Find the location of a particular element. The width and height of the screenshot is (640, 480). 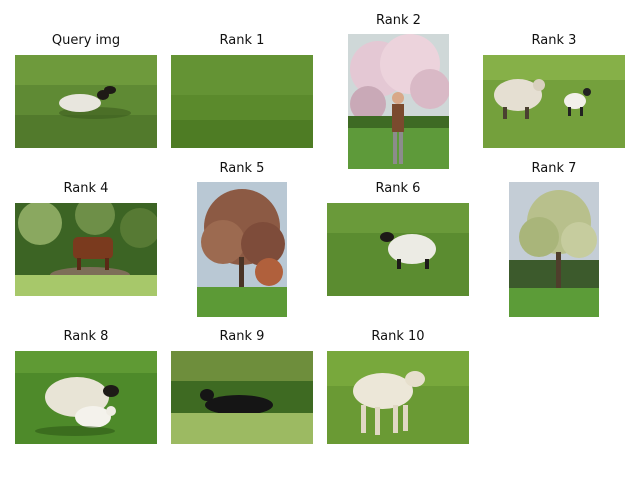

panel-rank6: Rank 6 is located at coordinates (398, 238).